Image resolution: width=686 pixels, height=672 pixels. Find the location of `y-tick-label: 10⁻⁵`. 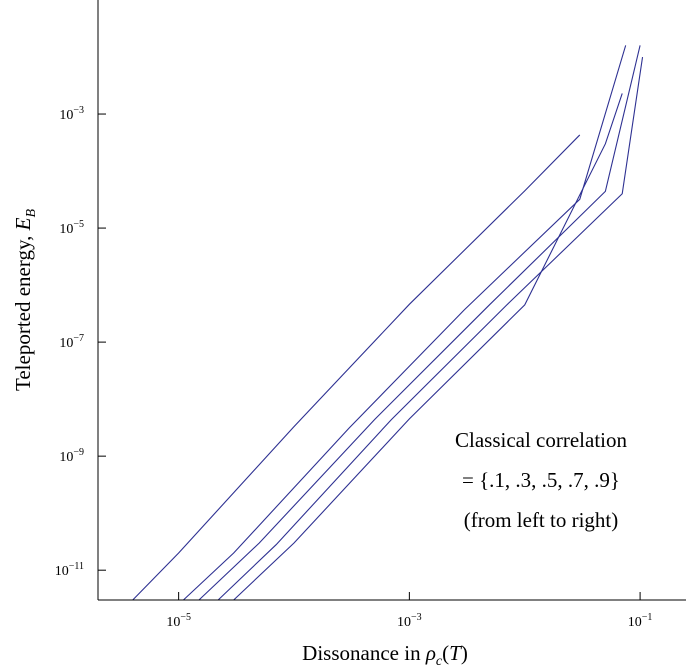

y-tick-label: 10⁻⁵ is located at coordinates (71, 228).